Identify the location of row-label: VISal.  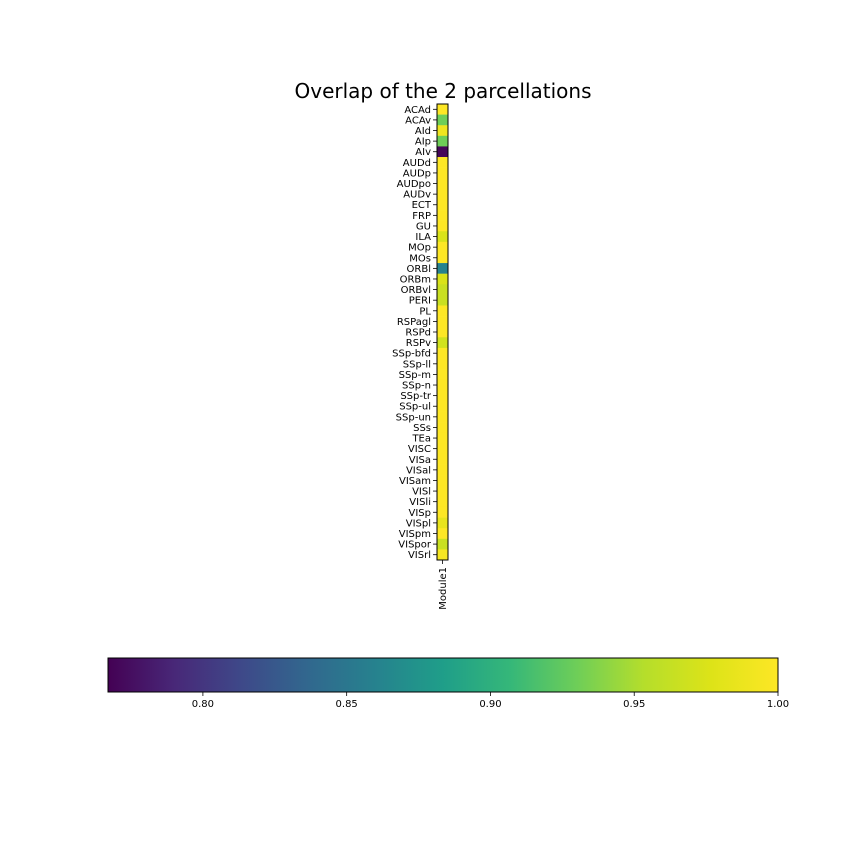
(418, 470).